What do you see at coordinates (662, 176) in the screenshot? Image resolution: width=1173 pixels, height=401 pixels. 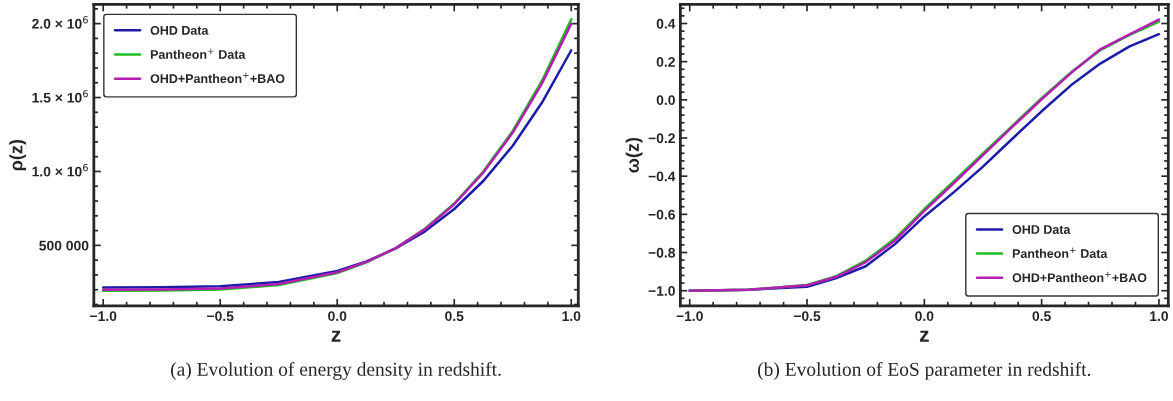 I see `y-tick-label: −0.4` at bounding box center [662, 176].